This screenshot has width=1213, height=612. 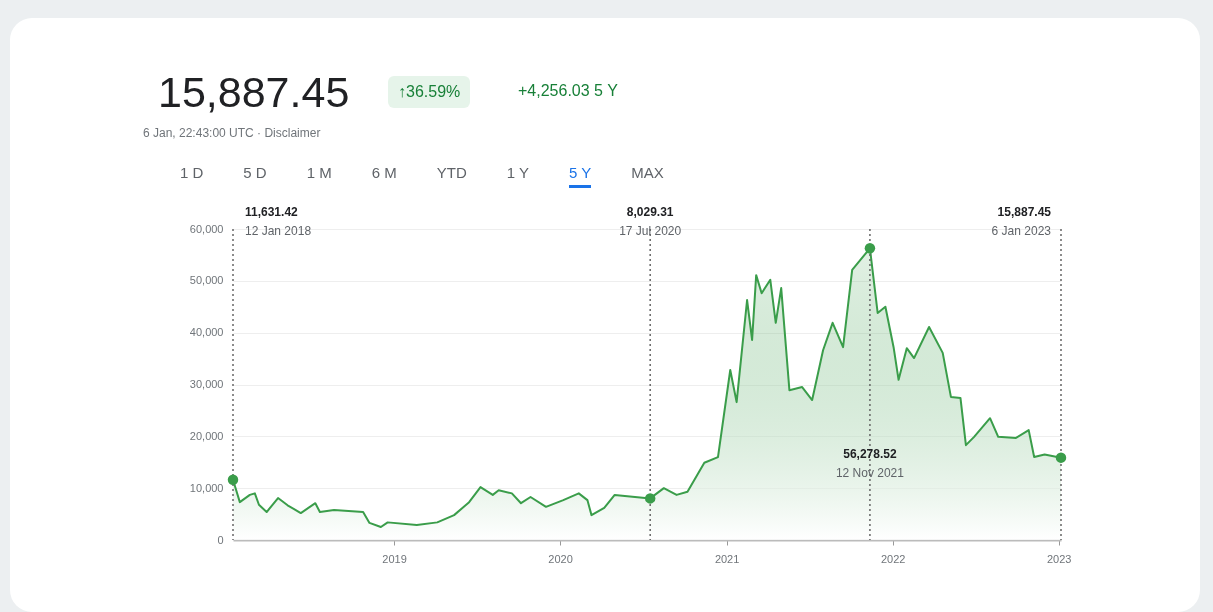 I want to click on chart-subtitle: 6 Jan, 22:43:00 UTC · Disclaimer, so click(x=232, y=133).